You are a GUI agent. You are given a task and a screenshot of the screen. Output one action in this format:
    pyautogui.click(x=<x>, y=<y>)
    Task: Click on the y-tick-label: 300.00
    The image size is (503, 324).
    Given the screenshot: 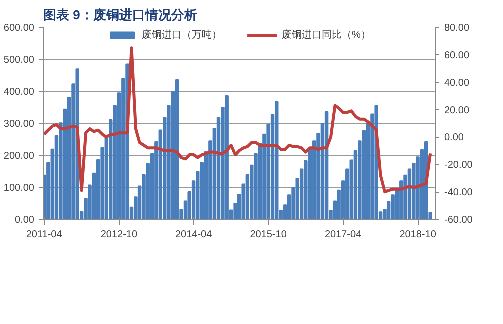 What is the action you would take?
    pyautogui.click(x=19, y=124)
    